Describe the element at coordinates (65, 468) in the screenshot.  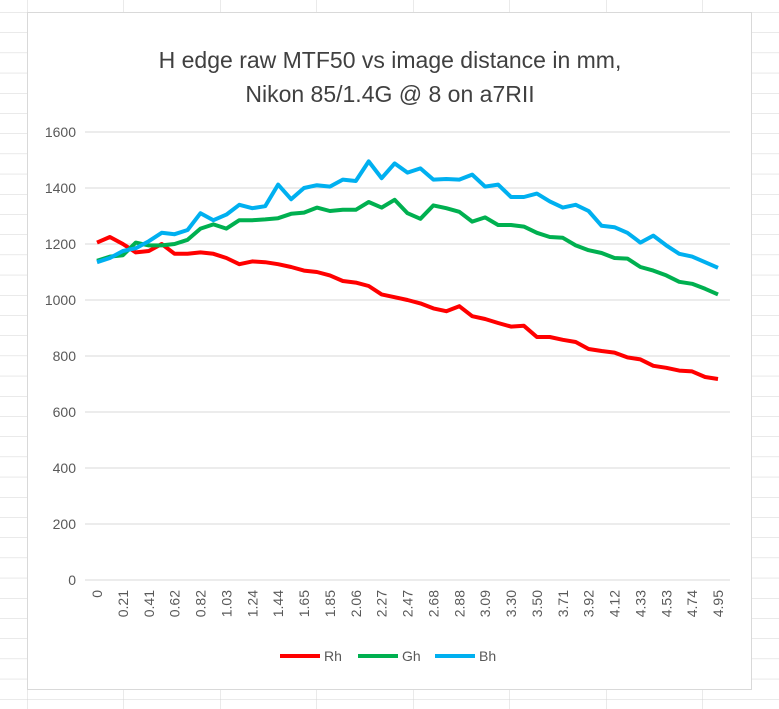
I see `y-tick-label: 400` at that location.